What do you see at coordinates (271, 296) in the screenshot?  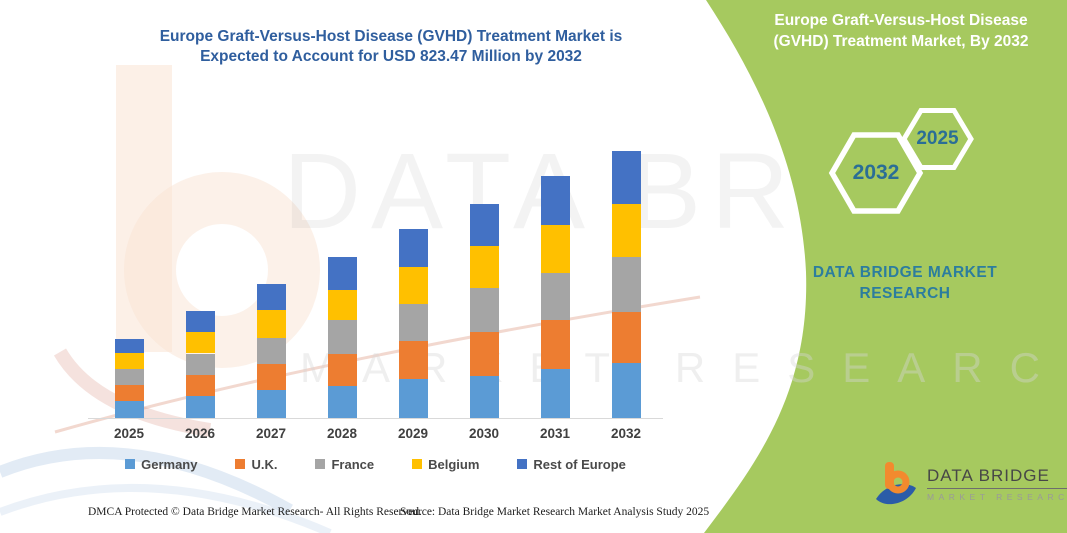 I see `bar-segment-restofeurope-2027` at bounding box center [271, 296].